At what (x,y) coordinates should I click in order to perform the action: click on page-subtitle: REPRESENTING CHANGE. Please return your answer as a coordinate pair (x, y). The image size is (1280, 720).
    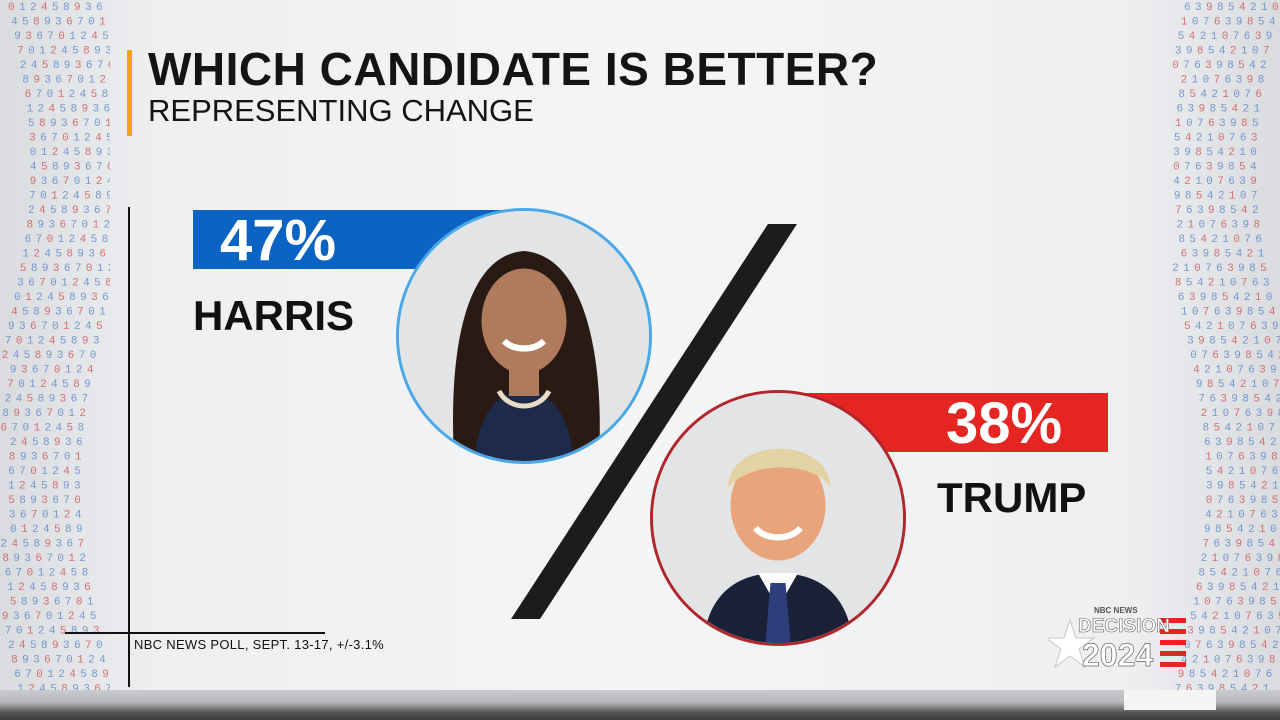
    Looking at the image, I should click on (341, 110).